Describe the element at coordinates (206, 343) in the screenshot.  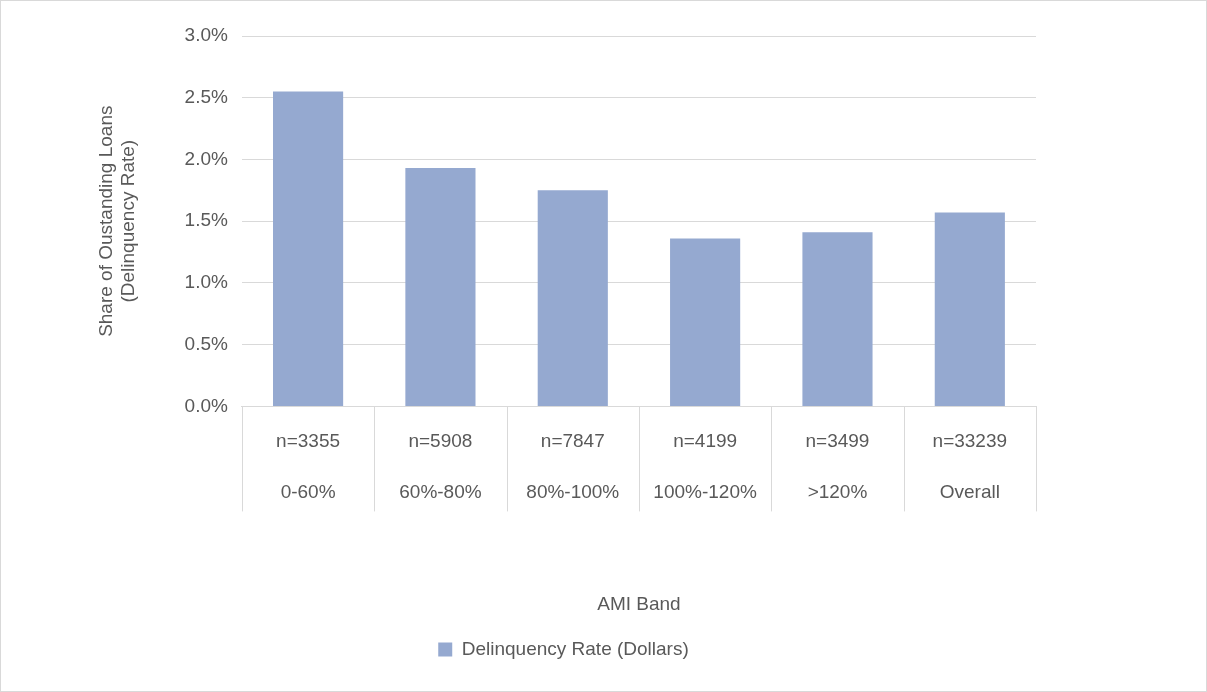
I see `y-tick-label: 0.5%` at that location.